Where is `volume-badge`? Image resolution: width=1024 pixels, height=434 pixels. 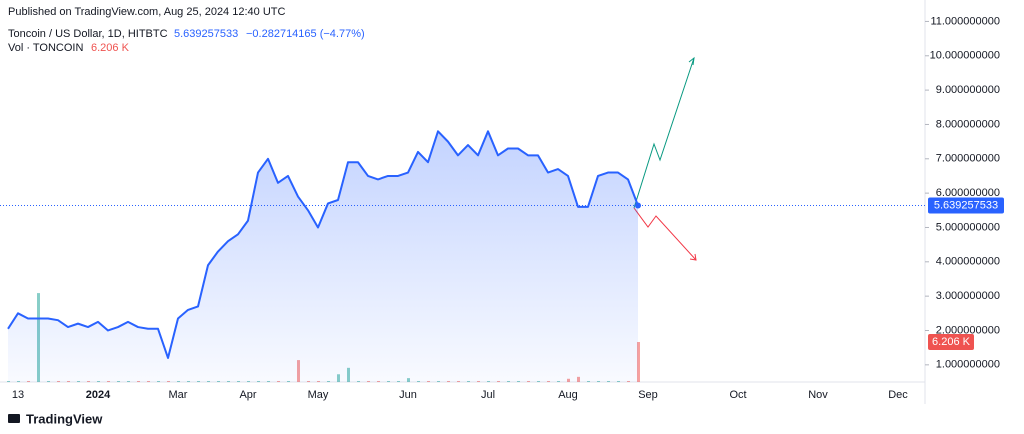
volume-badge is located at coordinates (951, 342).